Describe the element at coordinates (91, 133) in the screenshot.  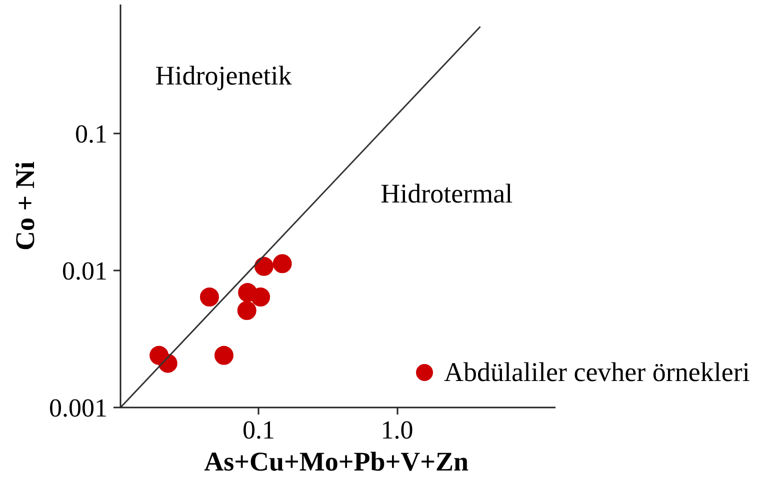
I see `y-tick-label: 0.1` at that location.